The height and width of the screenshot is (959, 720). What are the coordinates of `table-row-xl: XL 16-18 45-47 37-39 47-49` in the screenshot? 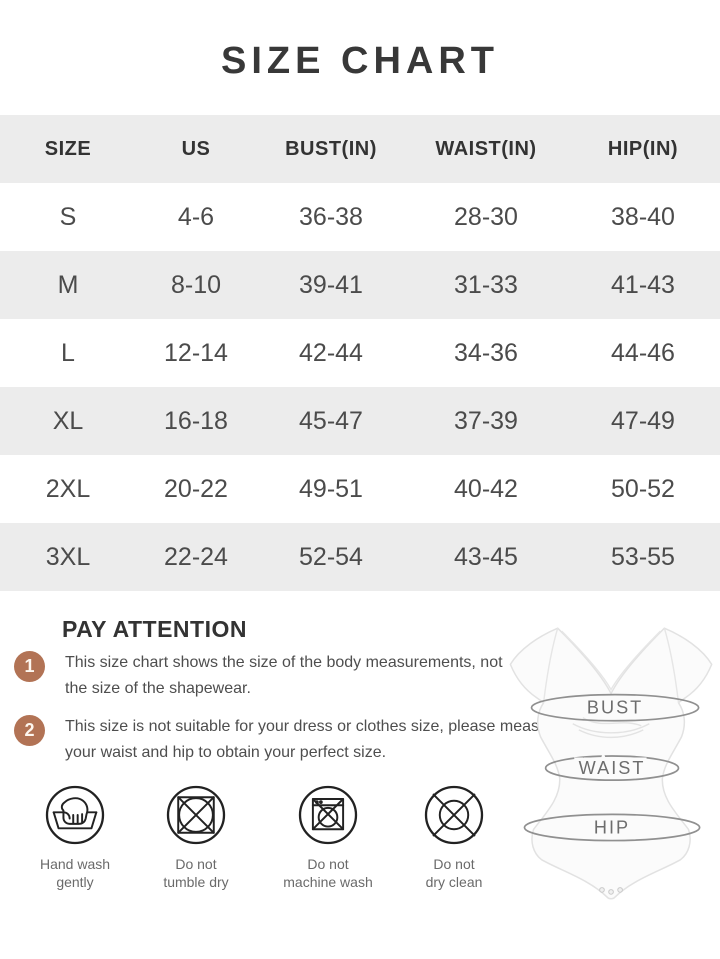 It's located at (360, 421).